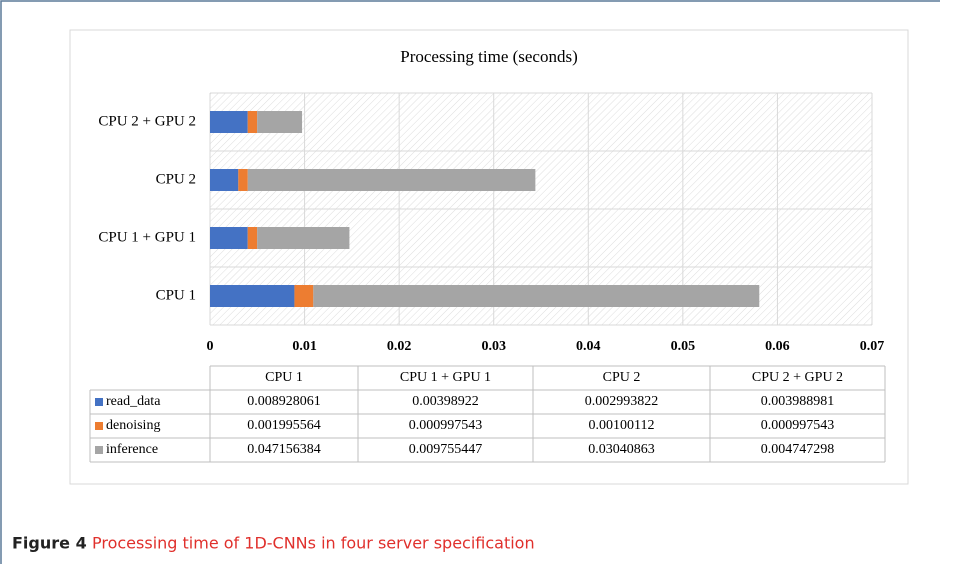 The image size is (956, 564). What do you see at coordinates (133, 401) in the screenshot?
I see `legend-label: read_data` at bounding box center [133, 401].